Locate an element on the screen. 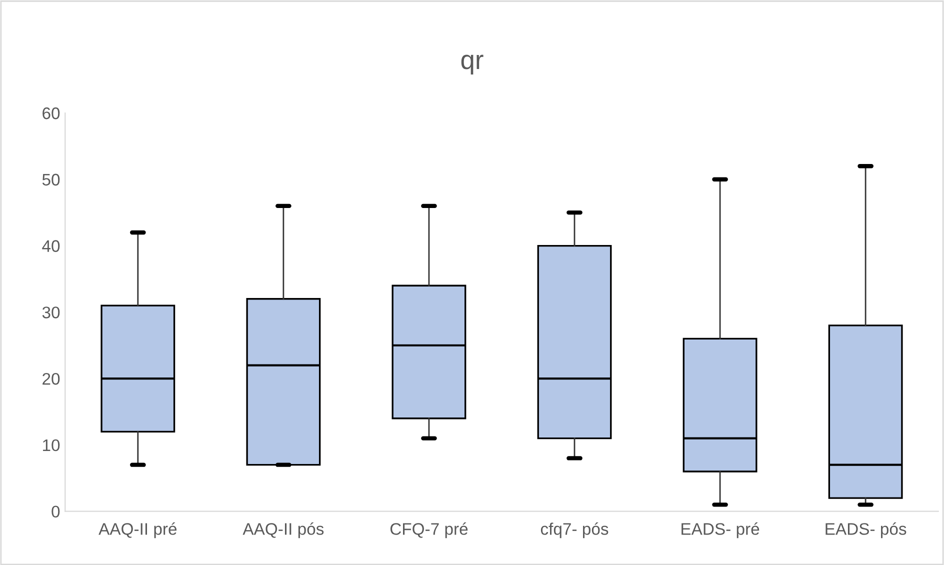 This screenshot has height=565, width=944. x-tick-label: AAQ-II pós is located at coordinates (283, 530).